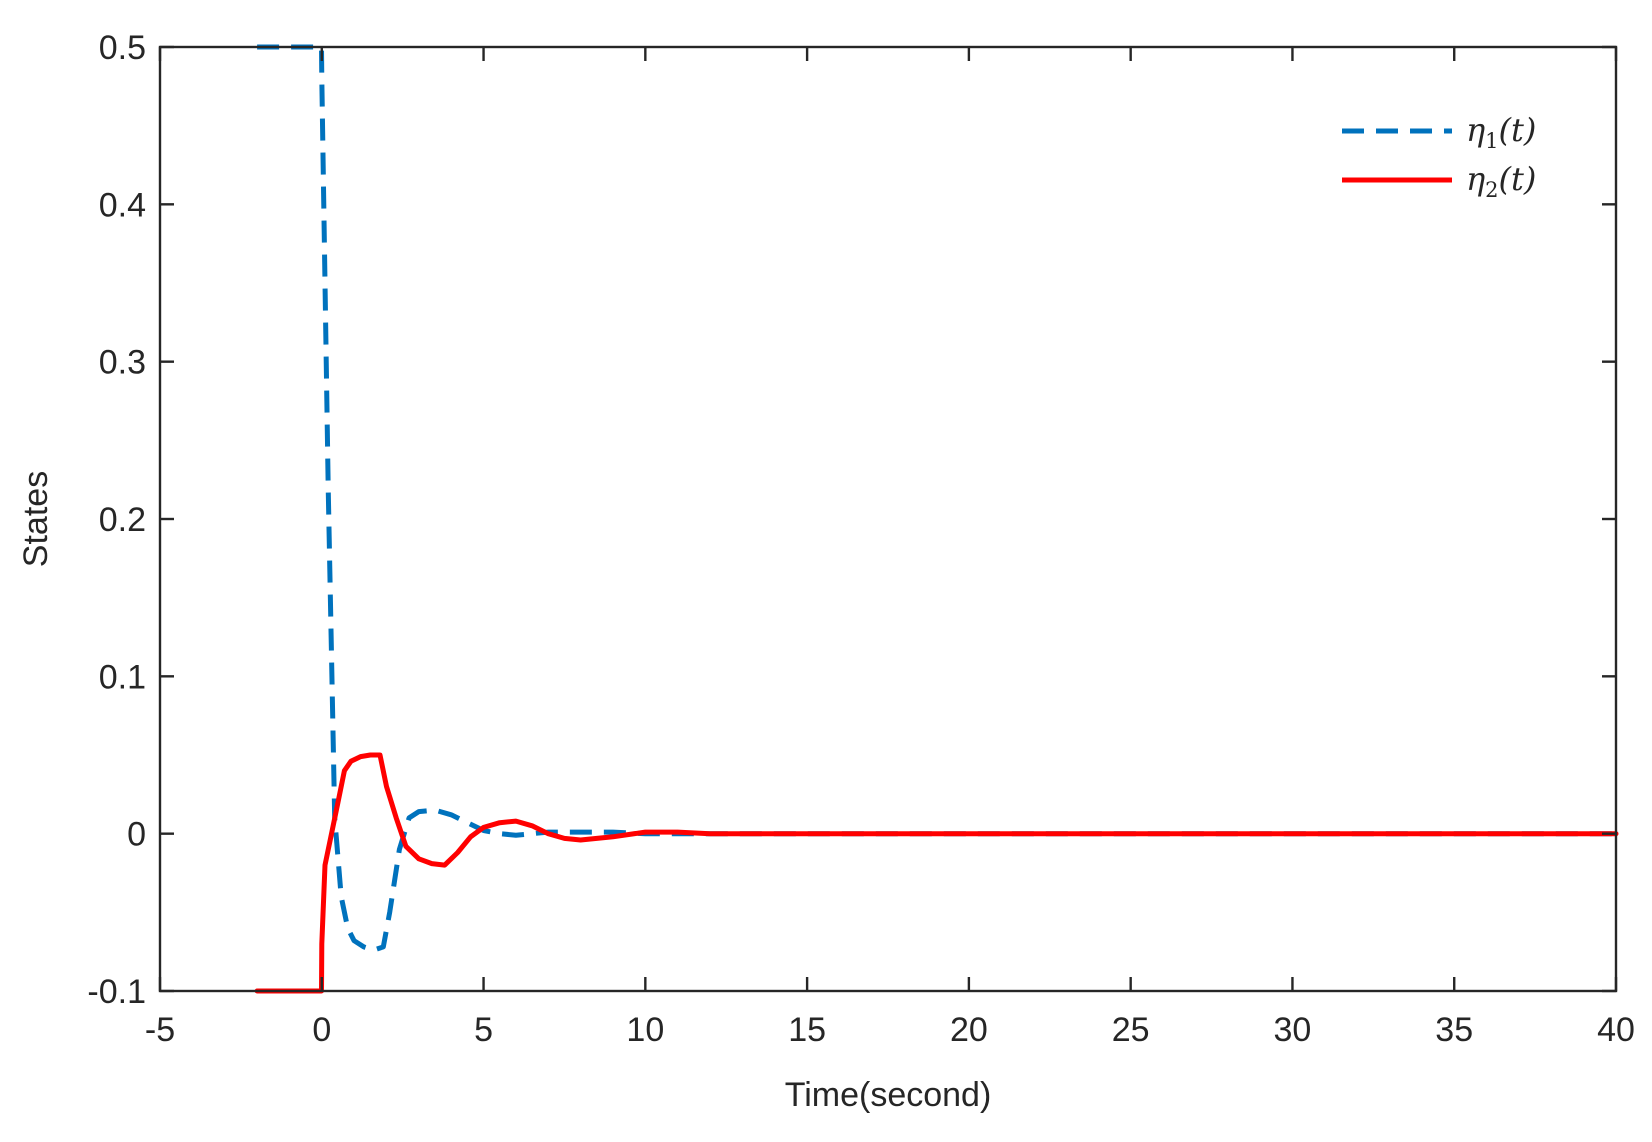  I want to click on x-tick-label: 0, so click(321, 1030).